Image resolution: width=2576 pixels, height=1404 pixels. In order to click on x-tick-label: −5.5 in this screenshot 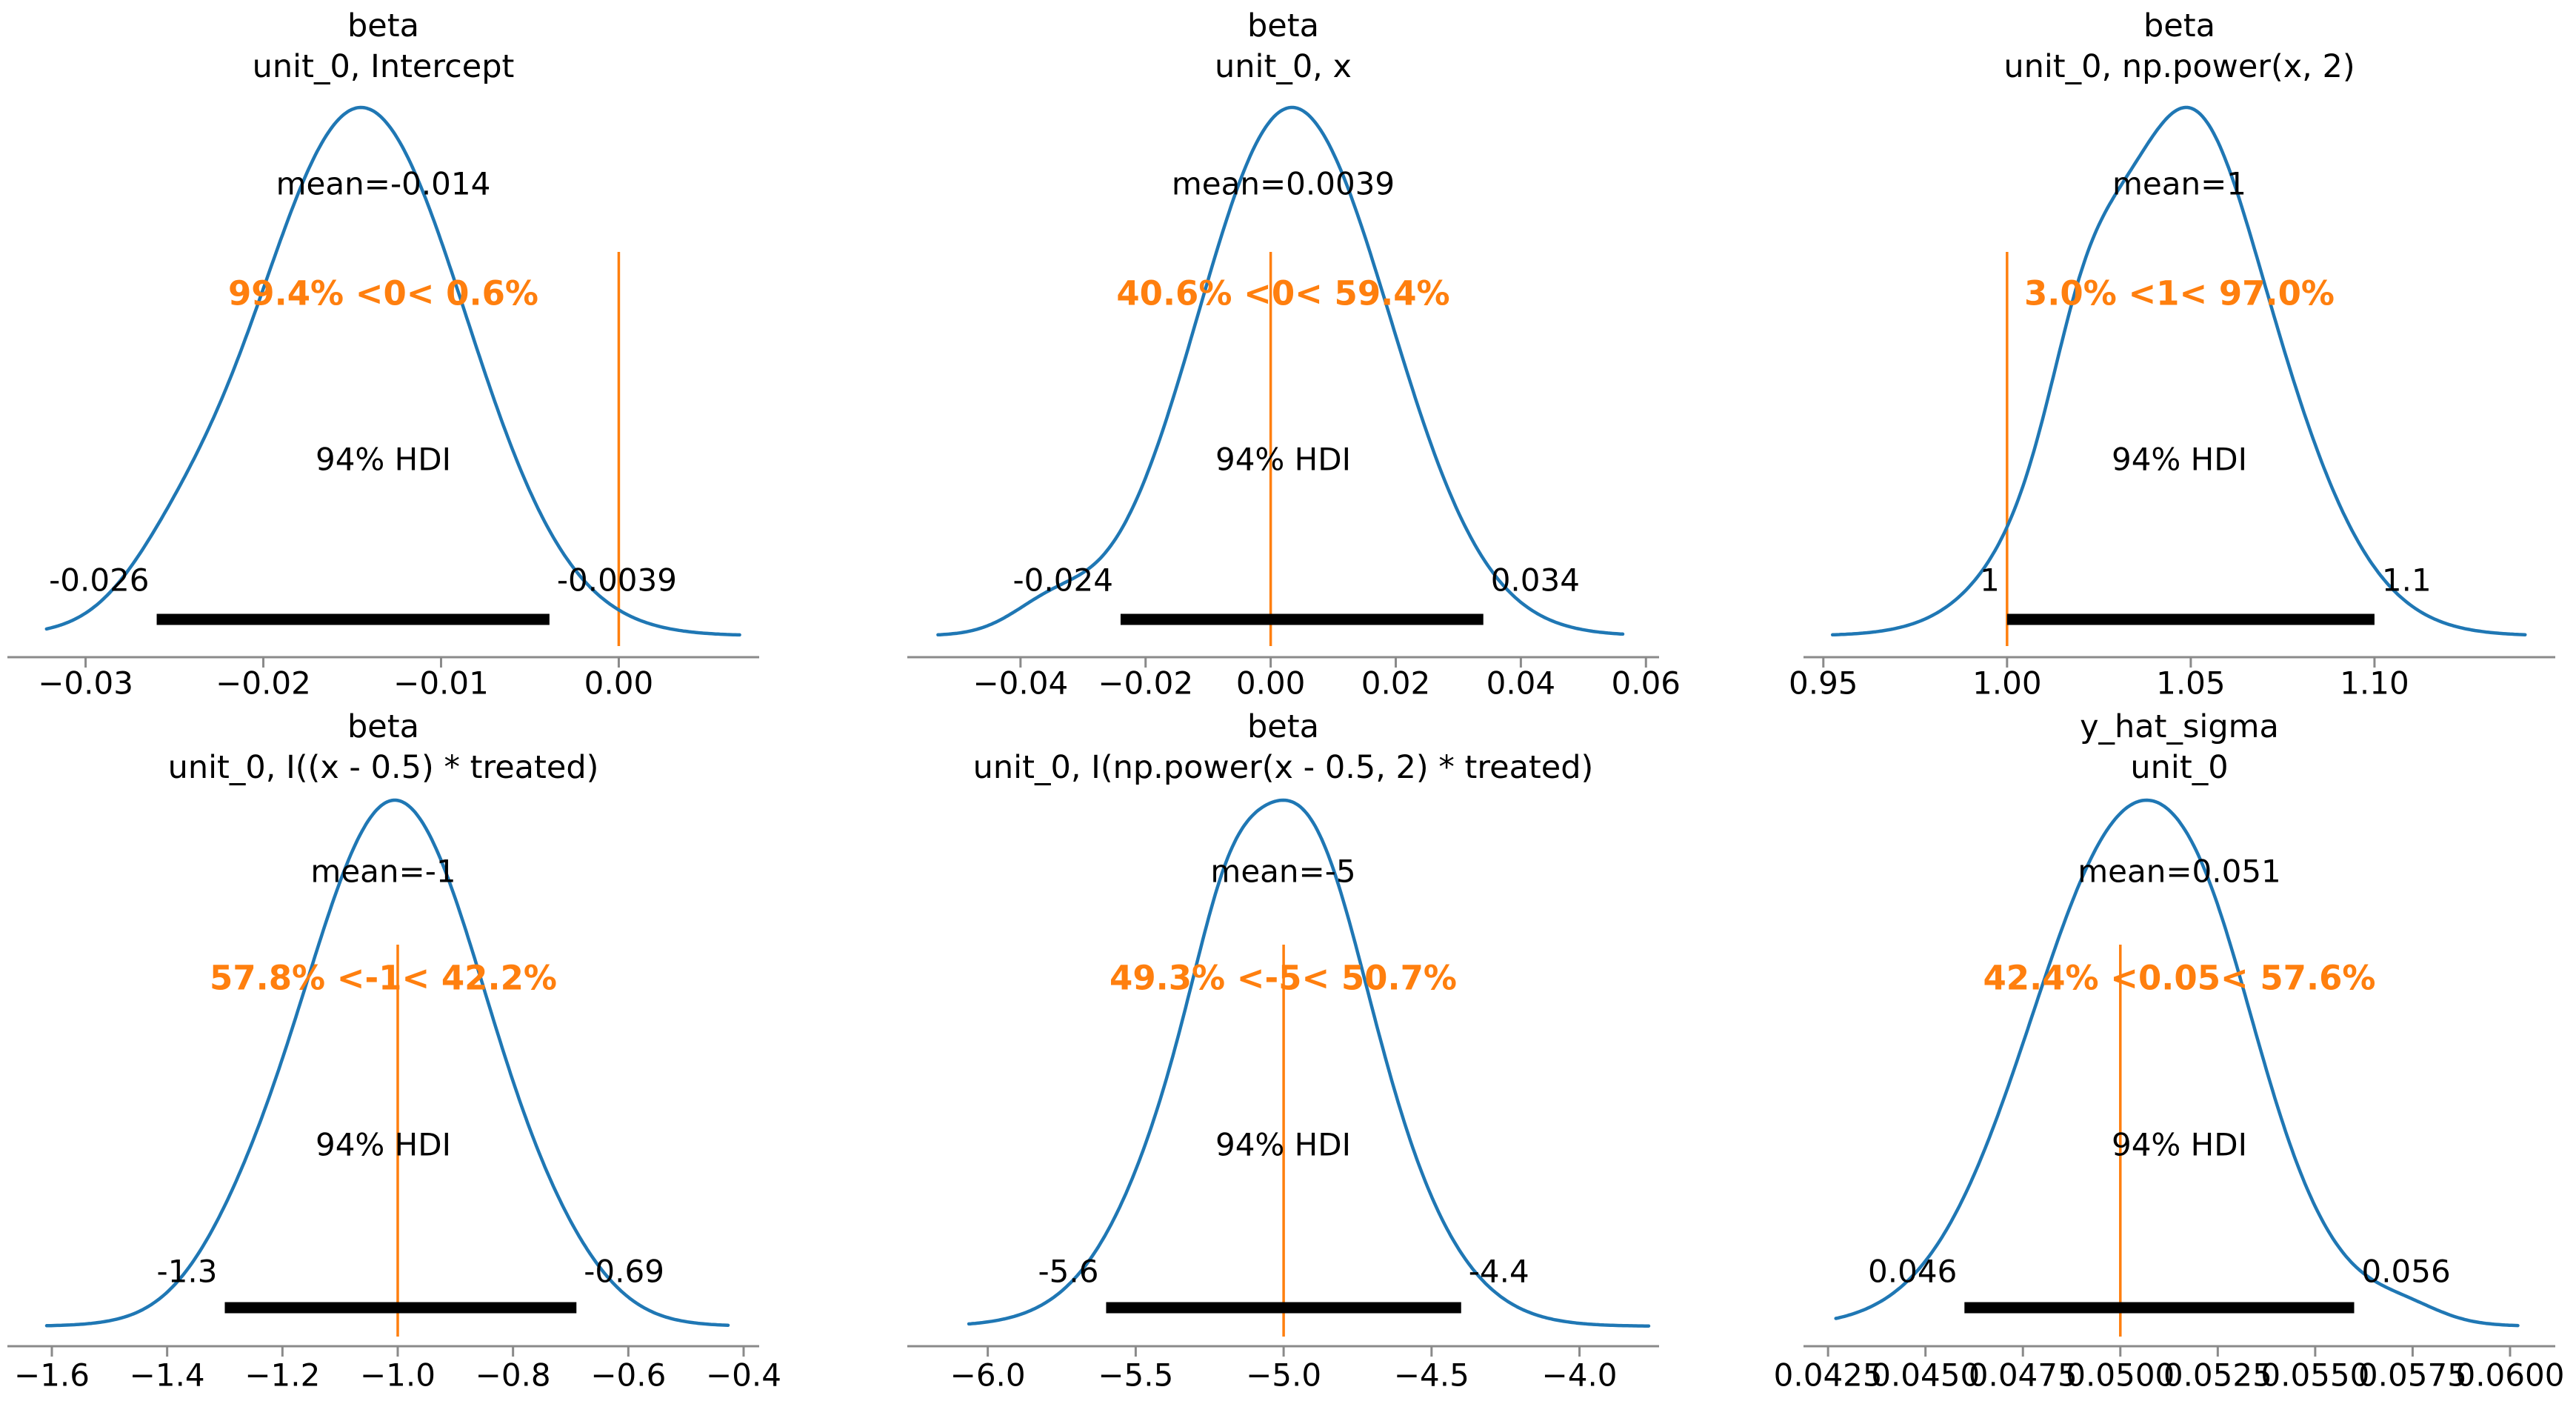, I will do `click(1135, 1375)`.